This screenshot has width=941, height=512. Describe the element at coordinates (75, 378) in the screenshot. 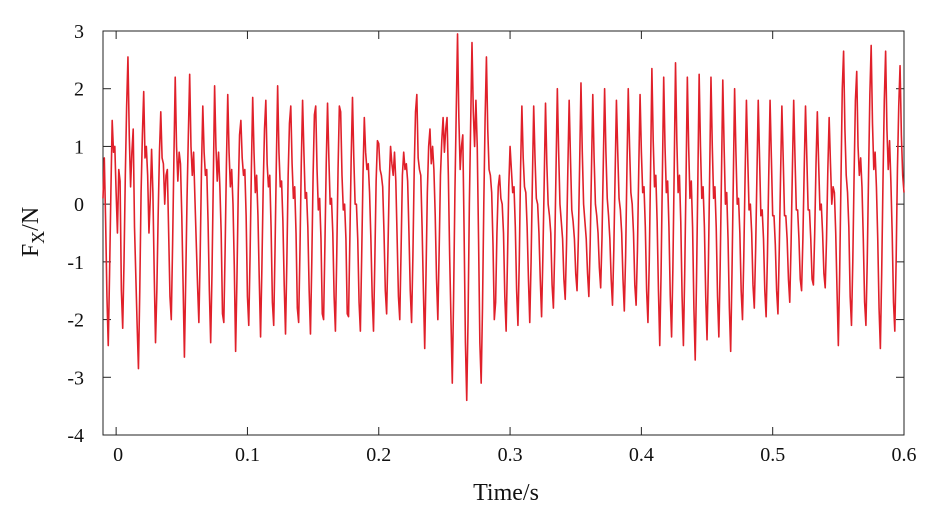

I see `y-tick-label: -3` at that location.